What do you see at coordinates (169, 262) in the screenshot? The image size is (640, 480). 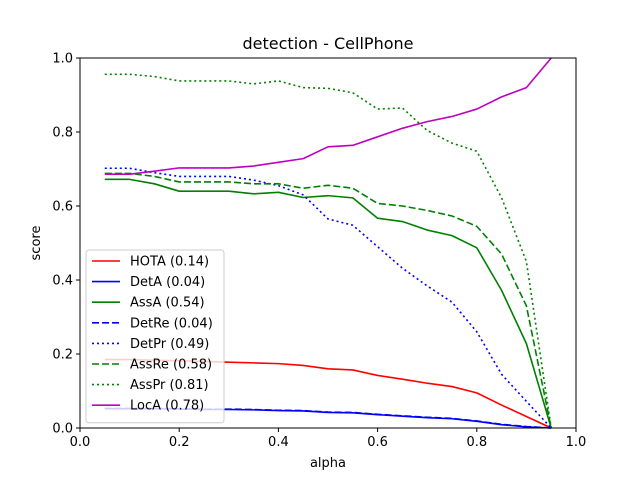 I see `legend-entry-label: HOTA (0.14)` at bounding box center [169, 262].